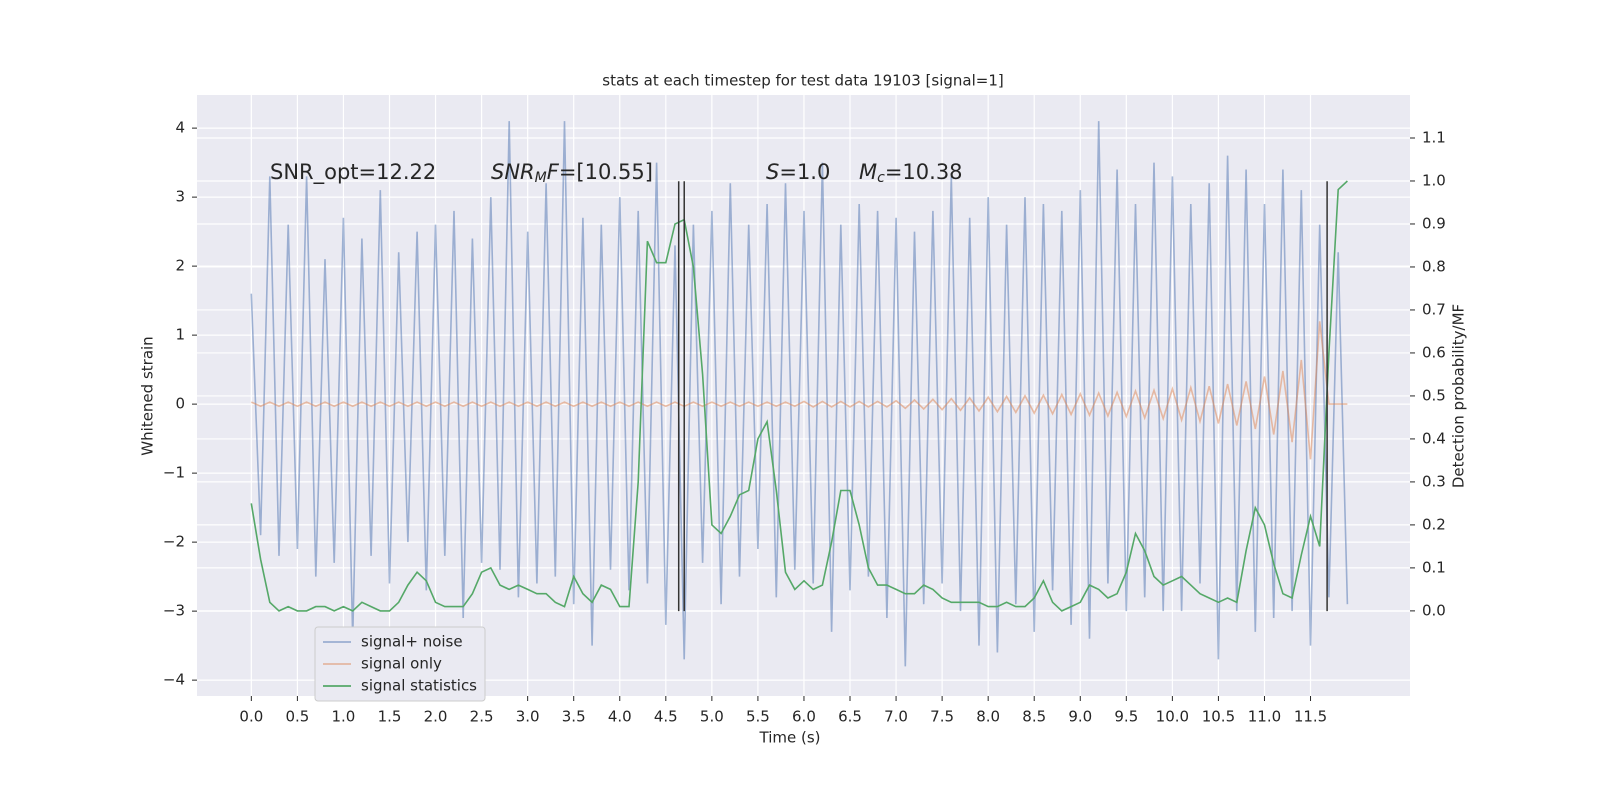 The width and height of the screenshot is (1600, 804). What do you see at coordinates (297, 717) in the screenshot?
I see `x-tick-label: 0.5` at bounding box center [297, 717].